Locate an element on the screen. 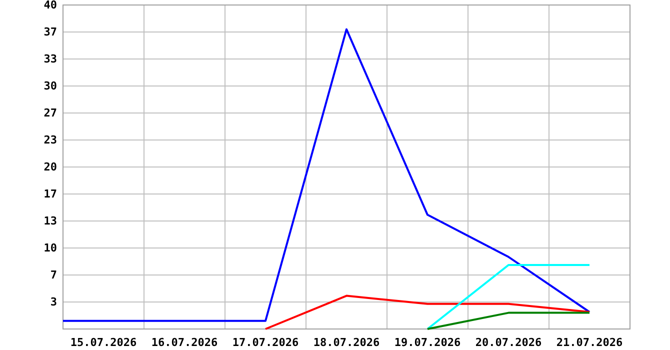 The image size is (670, 350). x-tick-label: 20.07.2026 is located at coordinates (508, 342).